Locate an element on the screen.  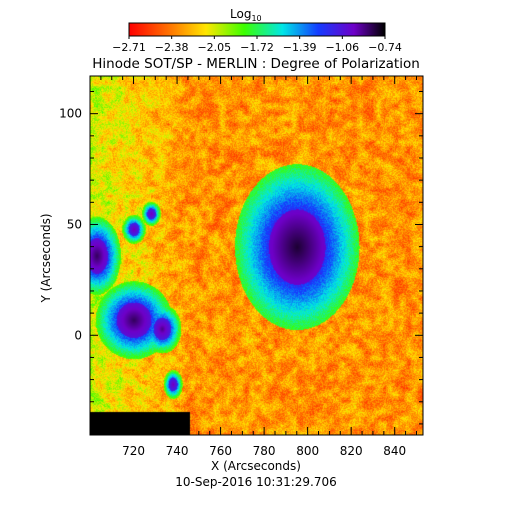
y-tick-label: 100 is located at coordinates (70, 114).